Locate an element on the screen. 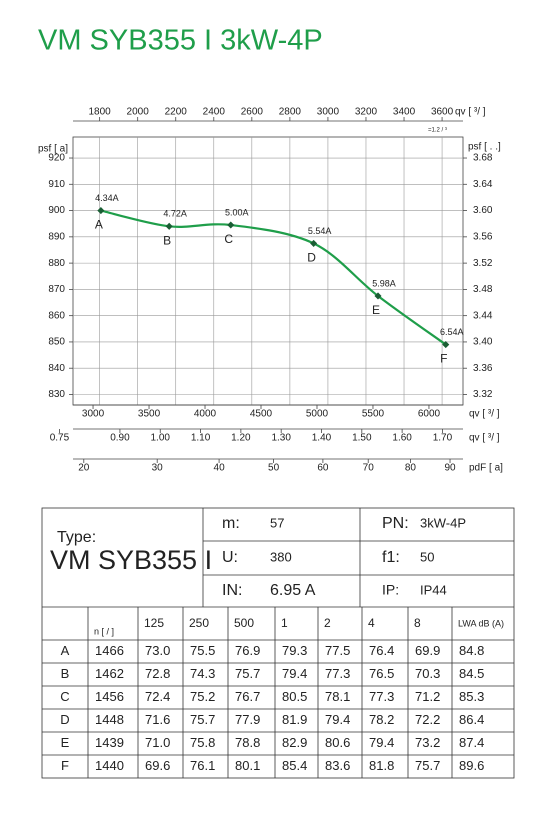 Image resolution: width=559 pixels, height=815 pixels. current-label: 4.34A is located at coordinates (107, 198).